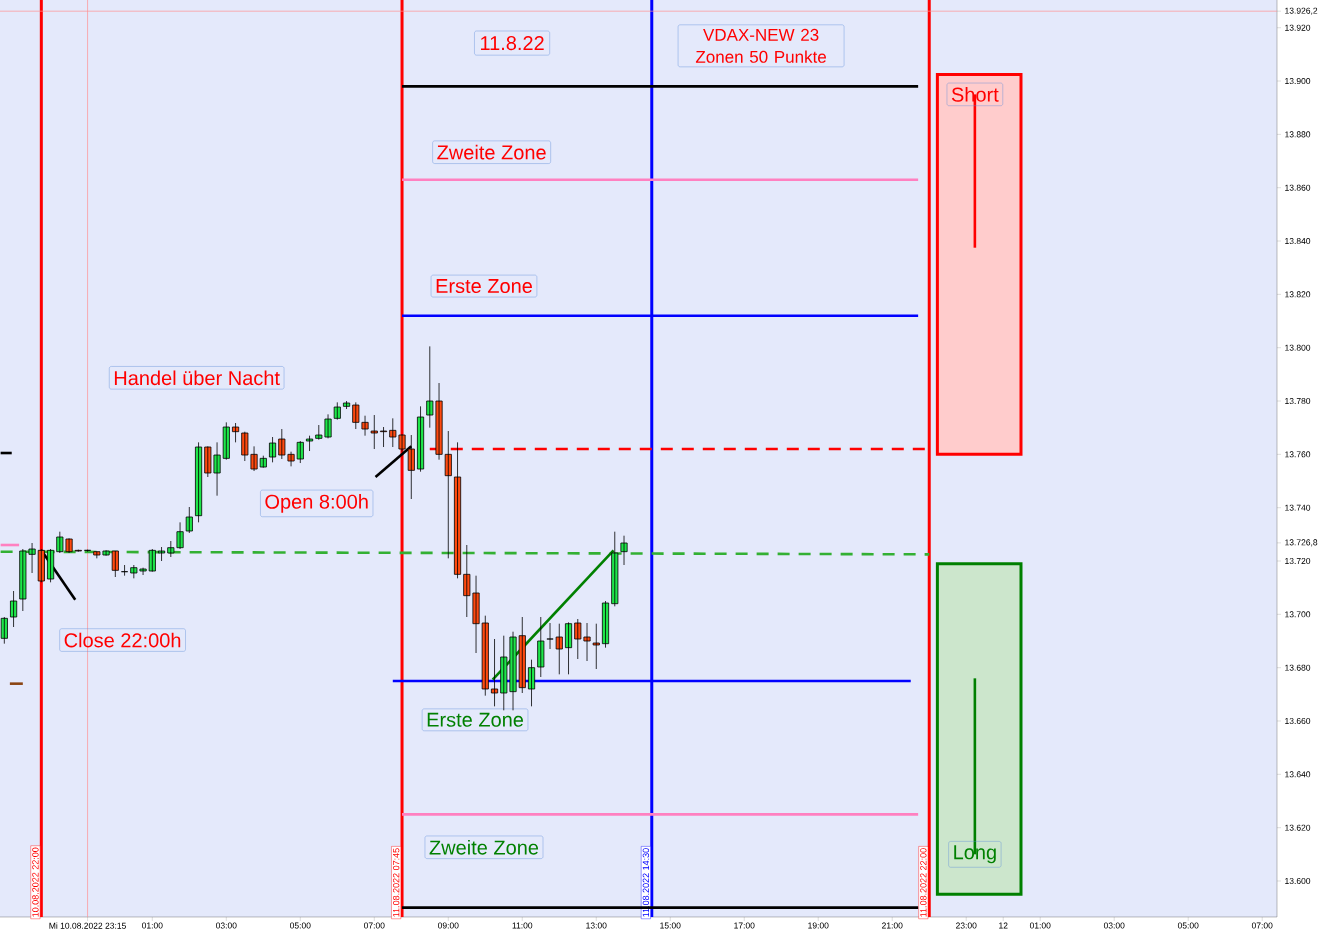 The width and height of the screenshot is (1329, 941). I want to click on y-tick-label: 13.720, so click(1298, 561).